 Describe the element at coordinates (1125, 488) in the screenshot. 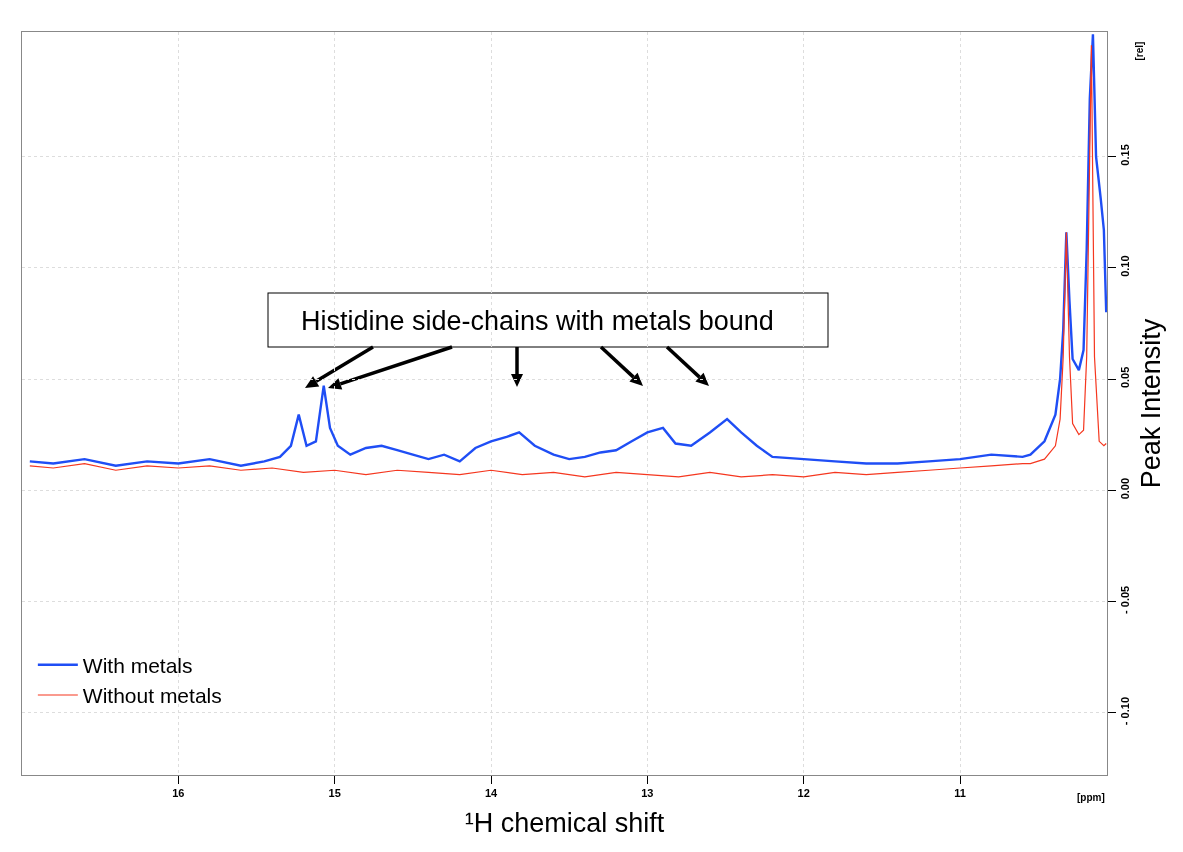

I see `y-tick-label: 0.00` at that location.